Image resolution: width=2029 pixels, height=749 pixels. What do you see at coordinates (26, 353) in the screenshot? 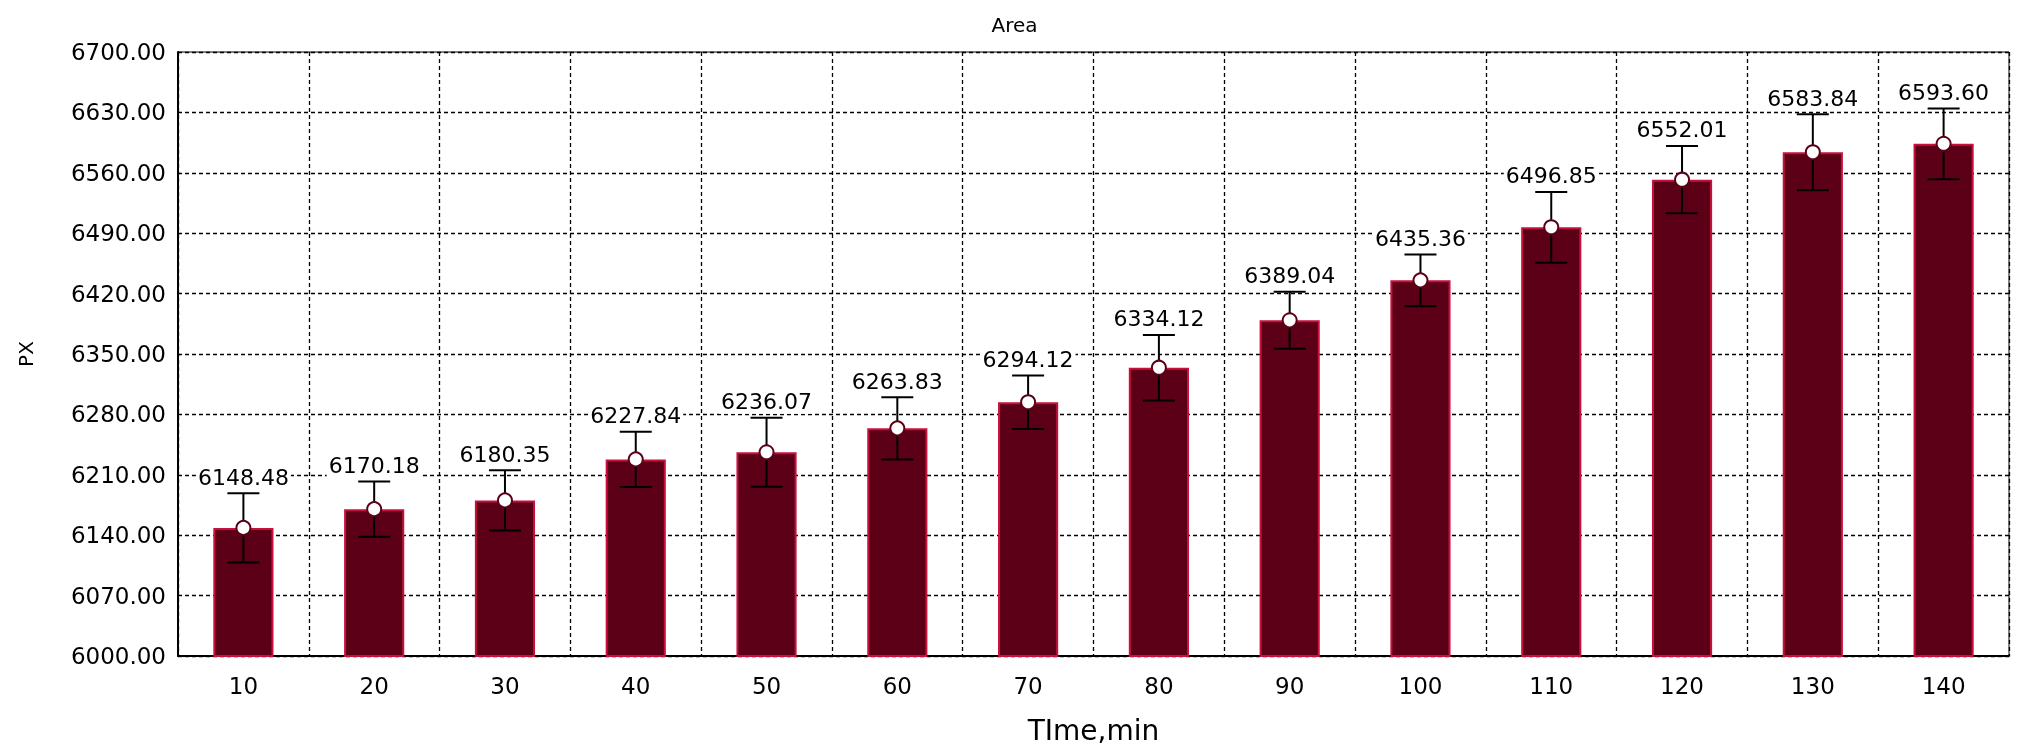
I see `y-axis-title: PX` at bounding box center [26, 353].